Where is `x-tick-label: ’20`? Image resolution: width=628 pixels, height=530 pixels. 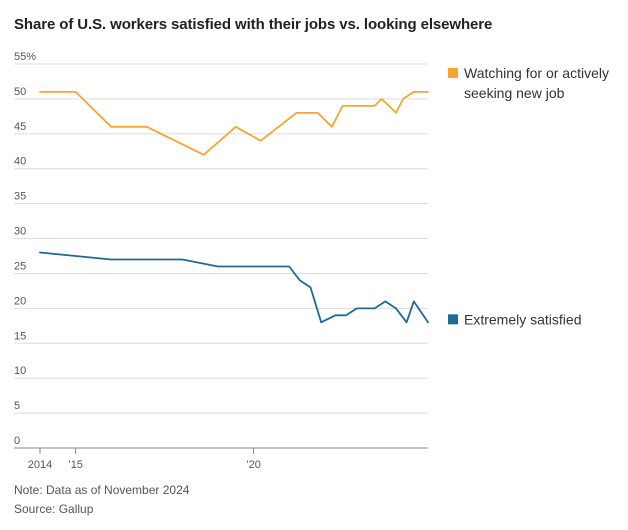 x-tick-label: ’20 is located at coordinates (253, 465).